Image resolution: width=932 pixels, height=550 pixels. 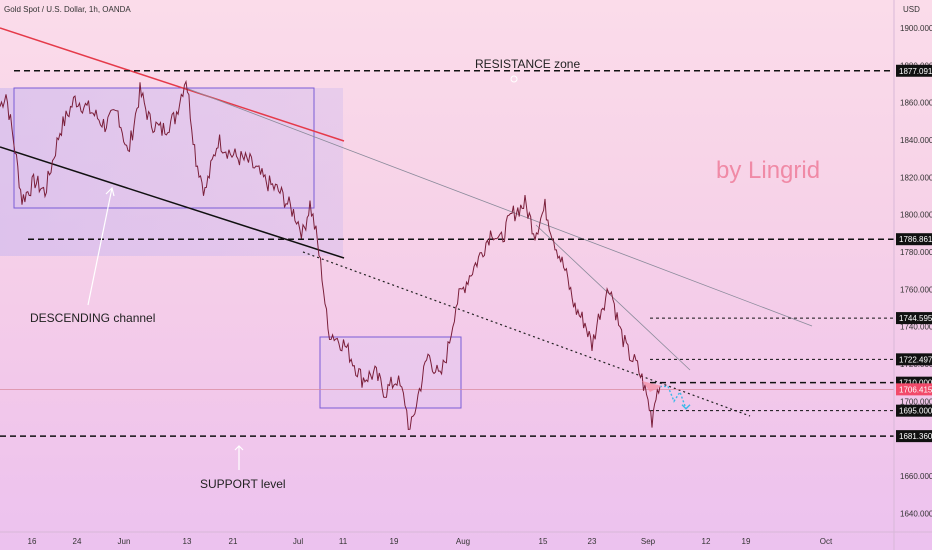 What do you see at coordinates (92, 318) in the screenshot?
I see `channel-label: DESCENDING channel` at bounding box center [92, 318].